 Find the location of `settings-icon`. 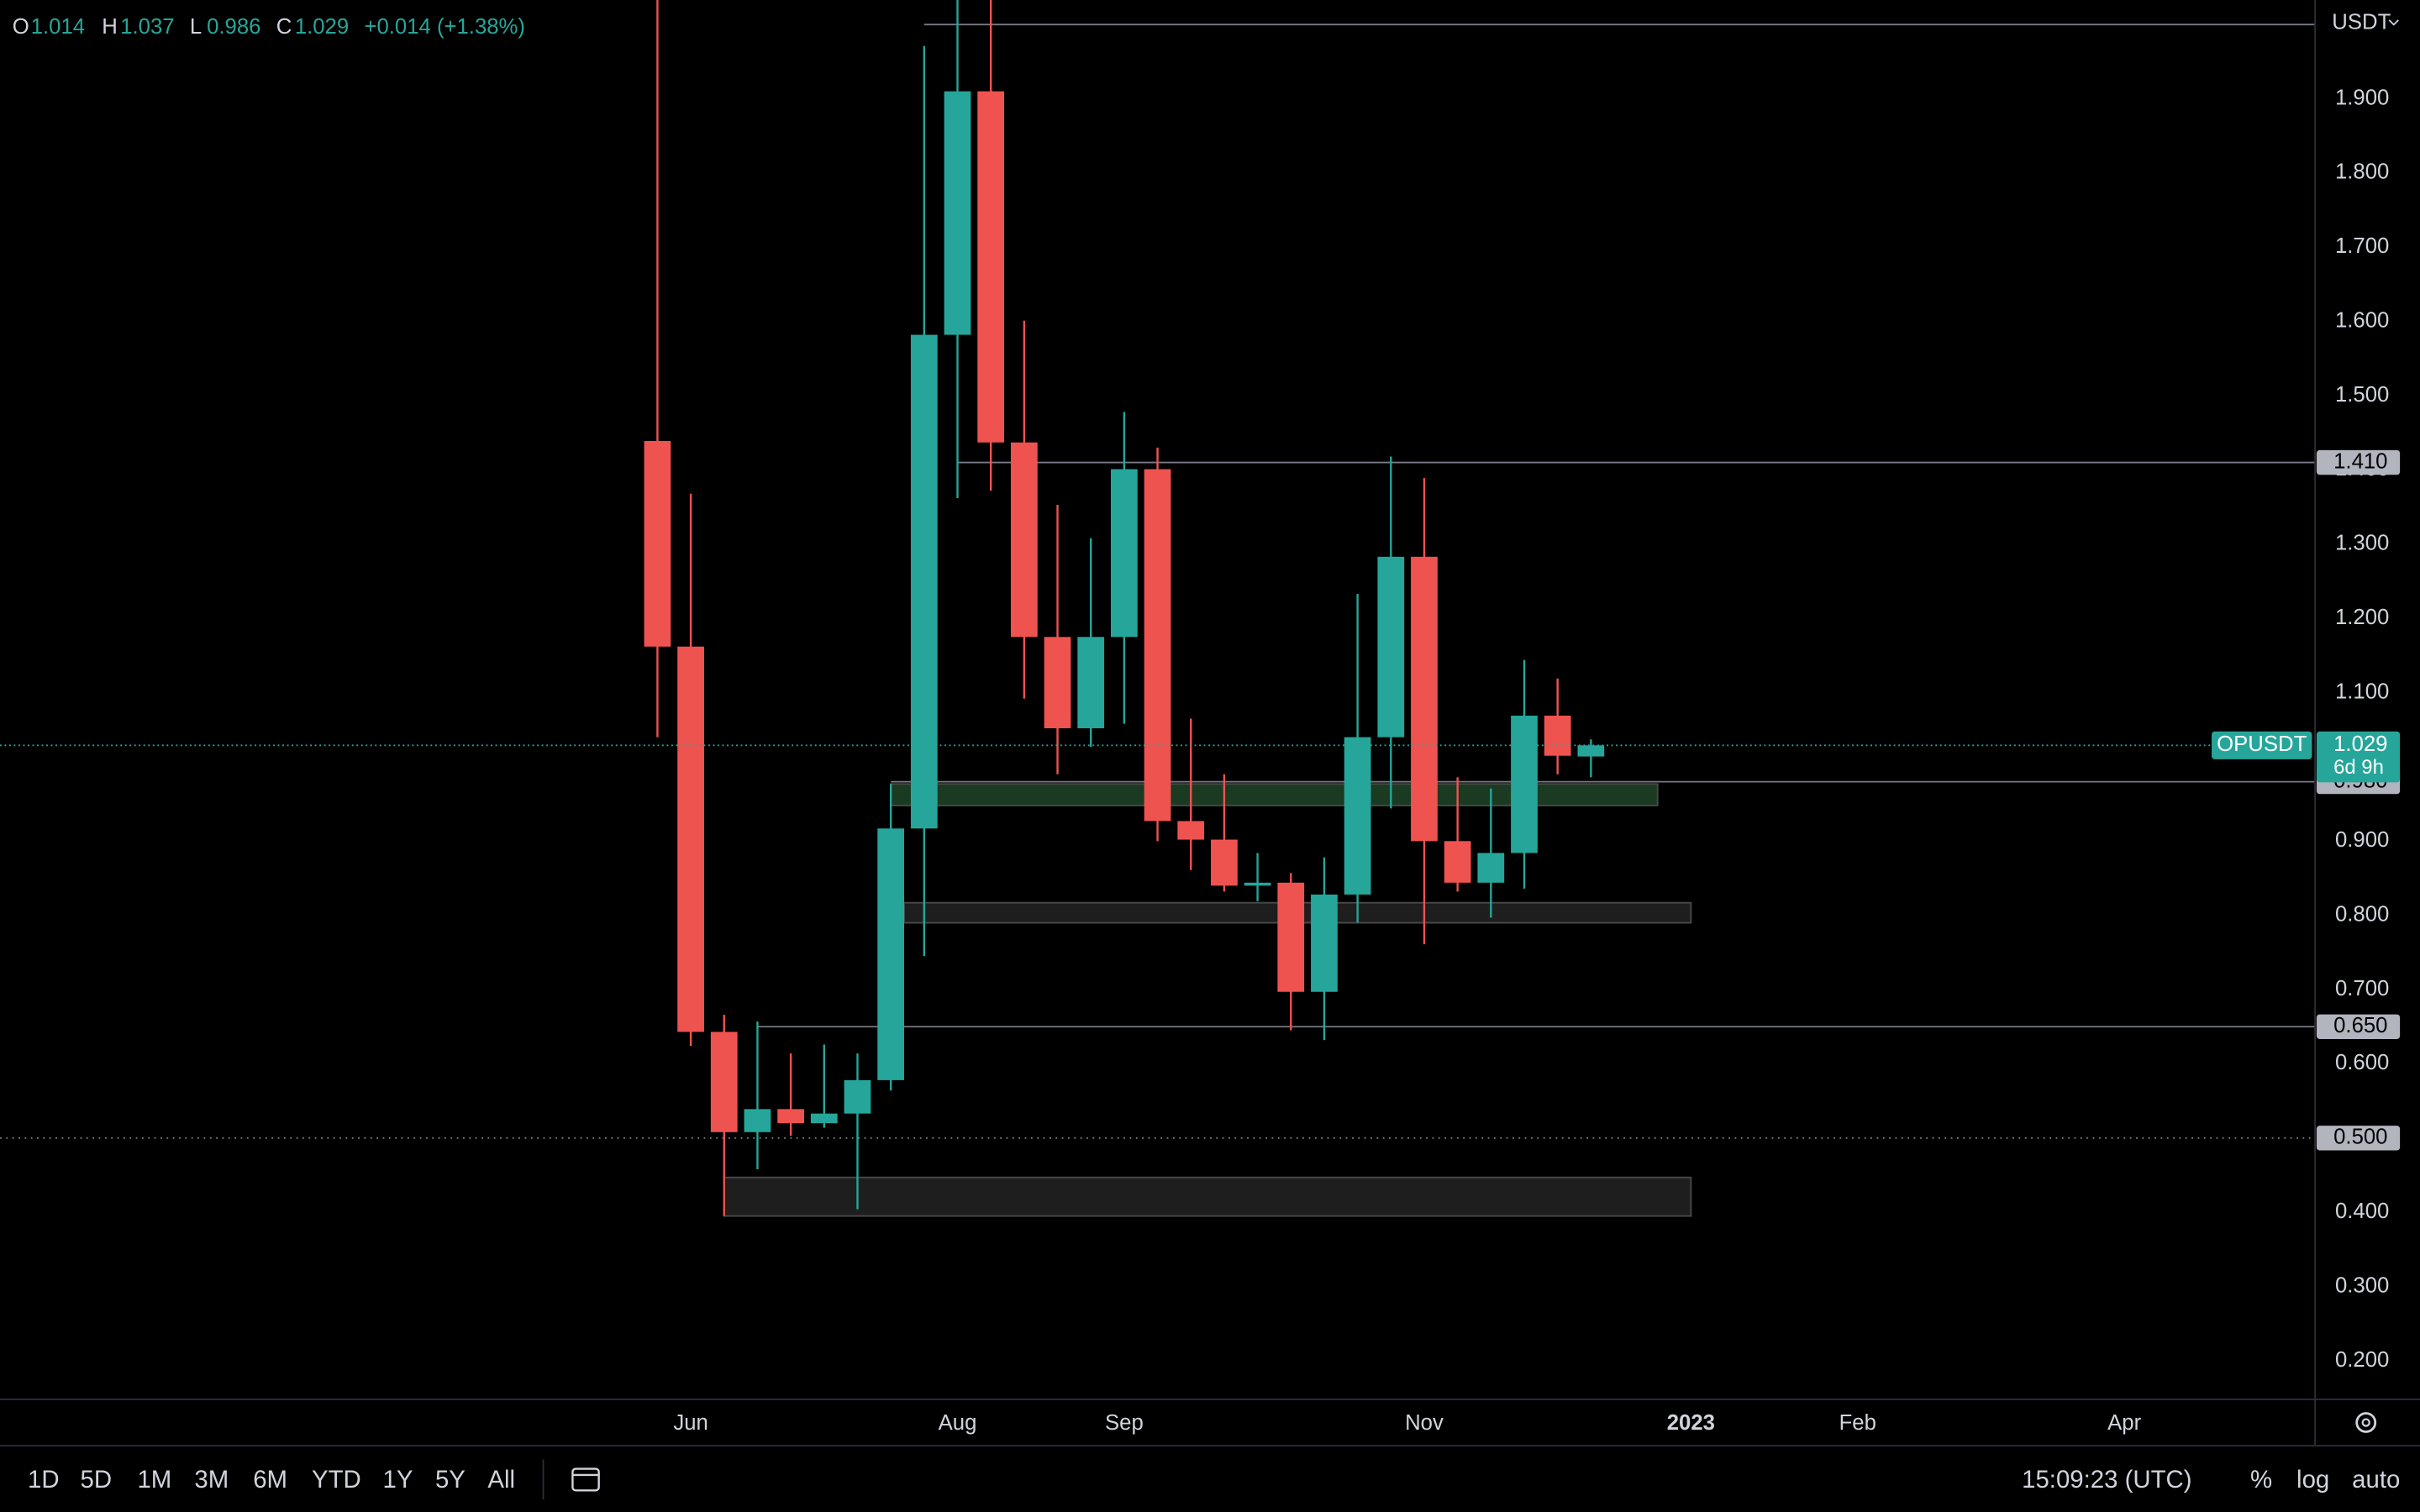

settings-icon is located at coordinates (2366, 1422).